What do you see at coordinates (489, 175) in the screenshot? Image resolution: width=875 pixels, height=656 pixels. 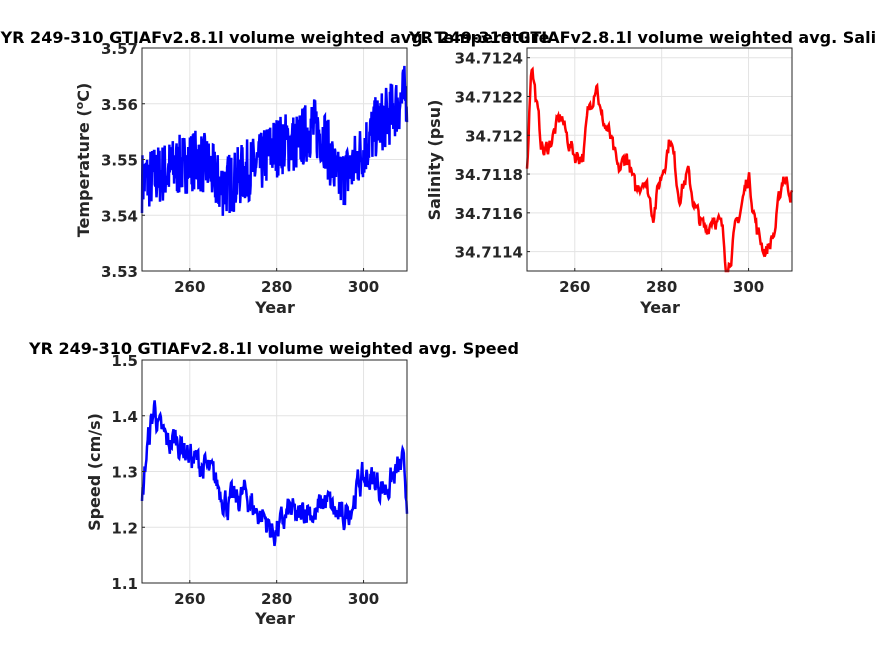 I see `salinity-y-tick-label: 34.7118` at bounding box center [489, 175].